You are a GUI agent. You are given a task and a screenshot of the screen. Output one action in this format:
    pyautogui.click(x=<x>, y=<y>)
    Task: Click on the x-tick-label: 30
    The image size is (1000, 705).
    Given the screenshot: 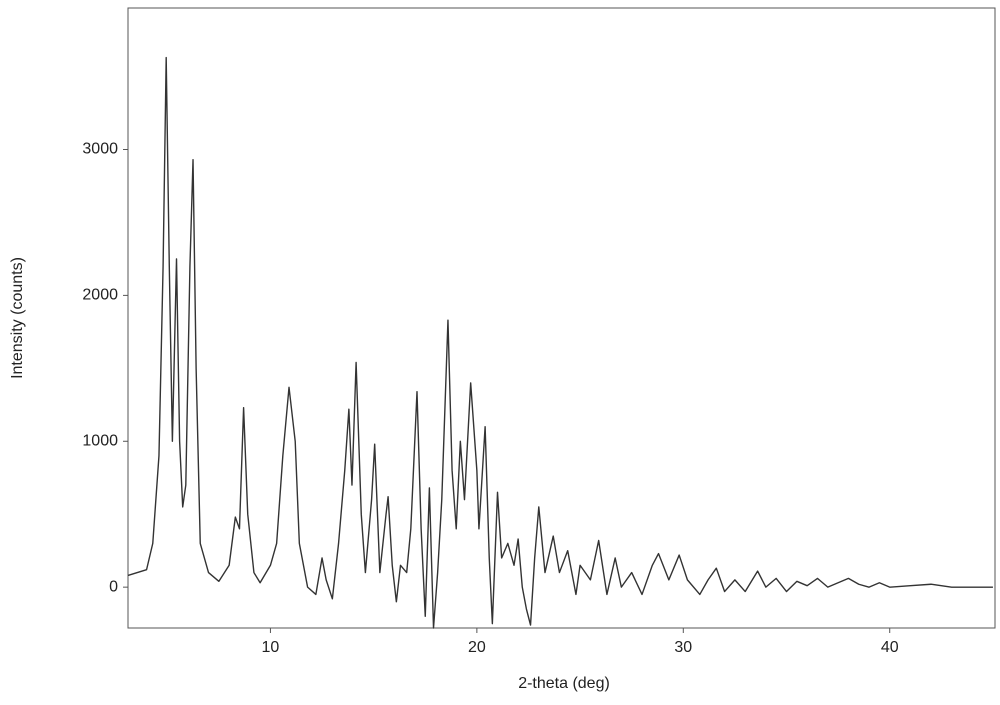 What is the action you would take?
    pyautogui.click(x=683, y=647)
    